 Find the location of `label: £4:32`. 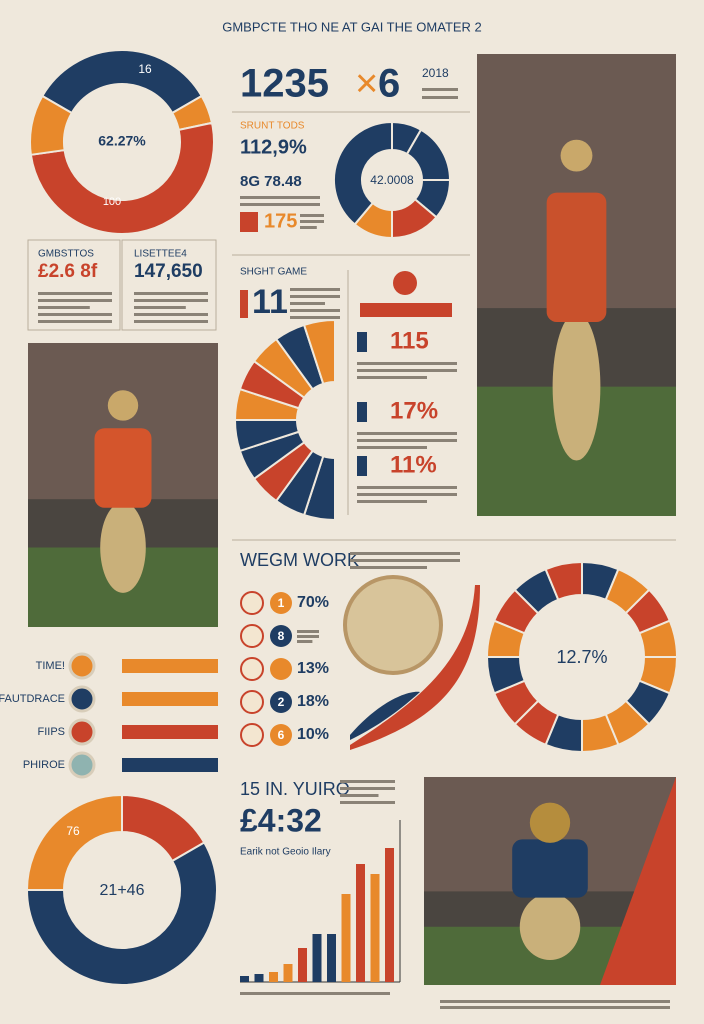

label: £4:32 is located at coordinates (281, 820).